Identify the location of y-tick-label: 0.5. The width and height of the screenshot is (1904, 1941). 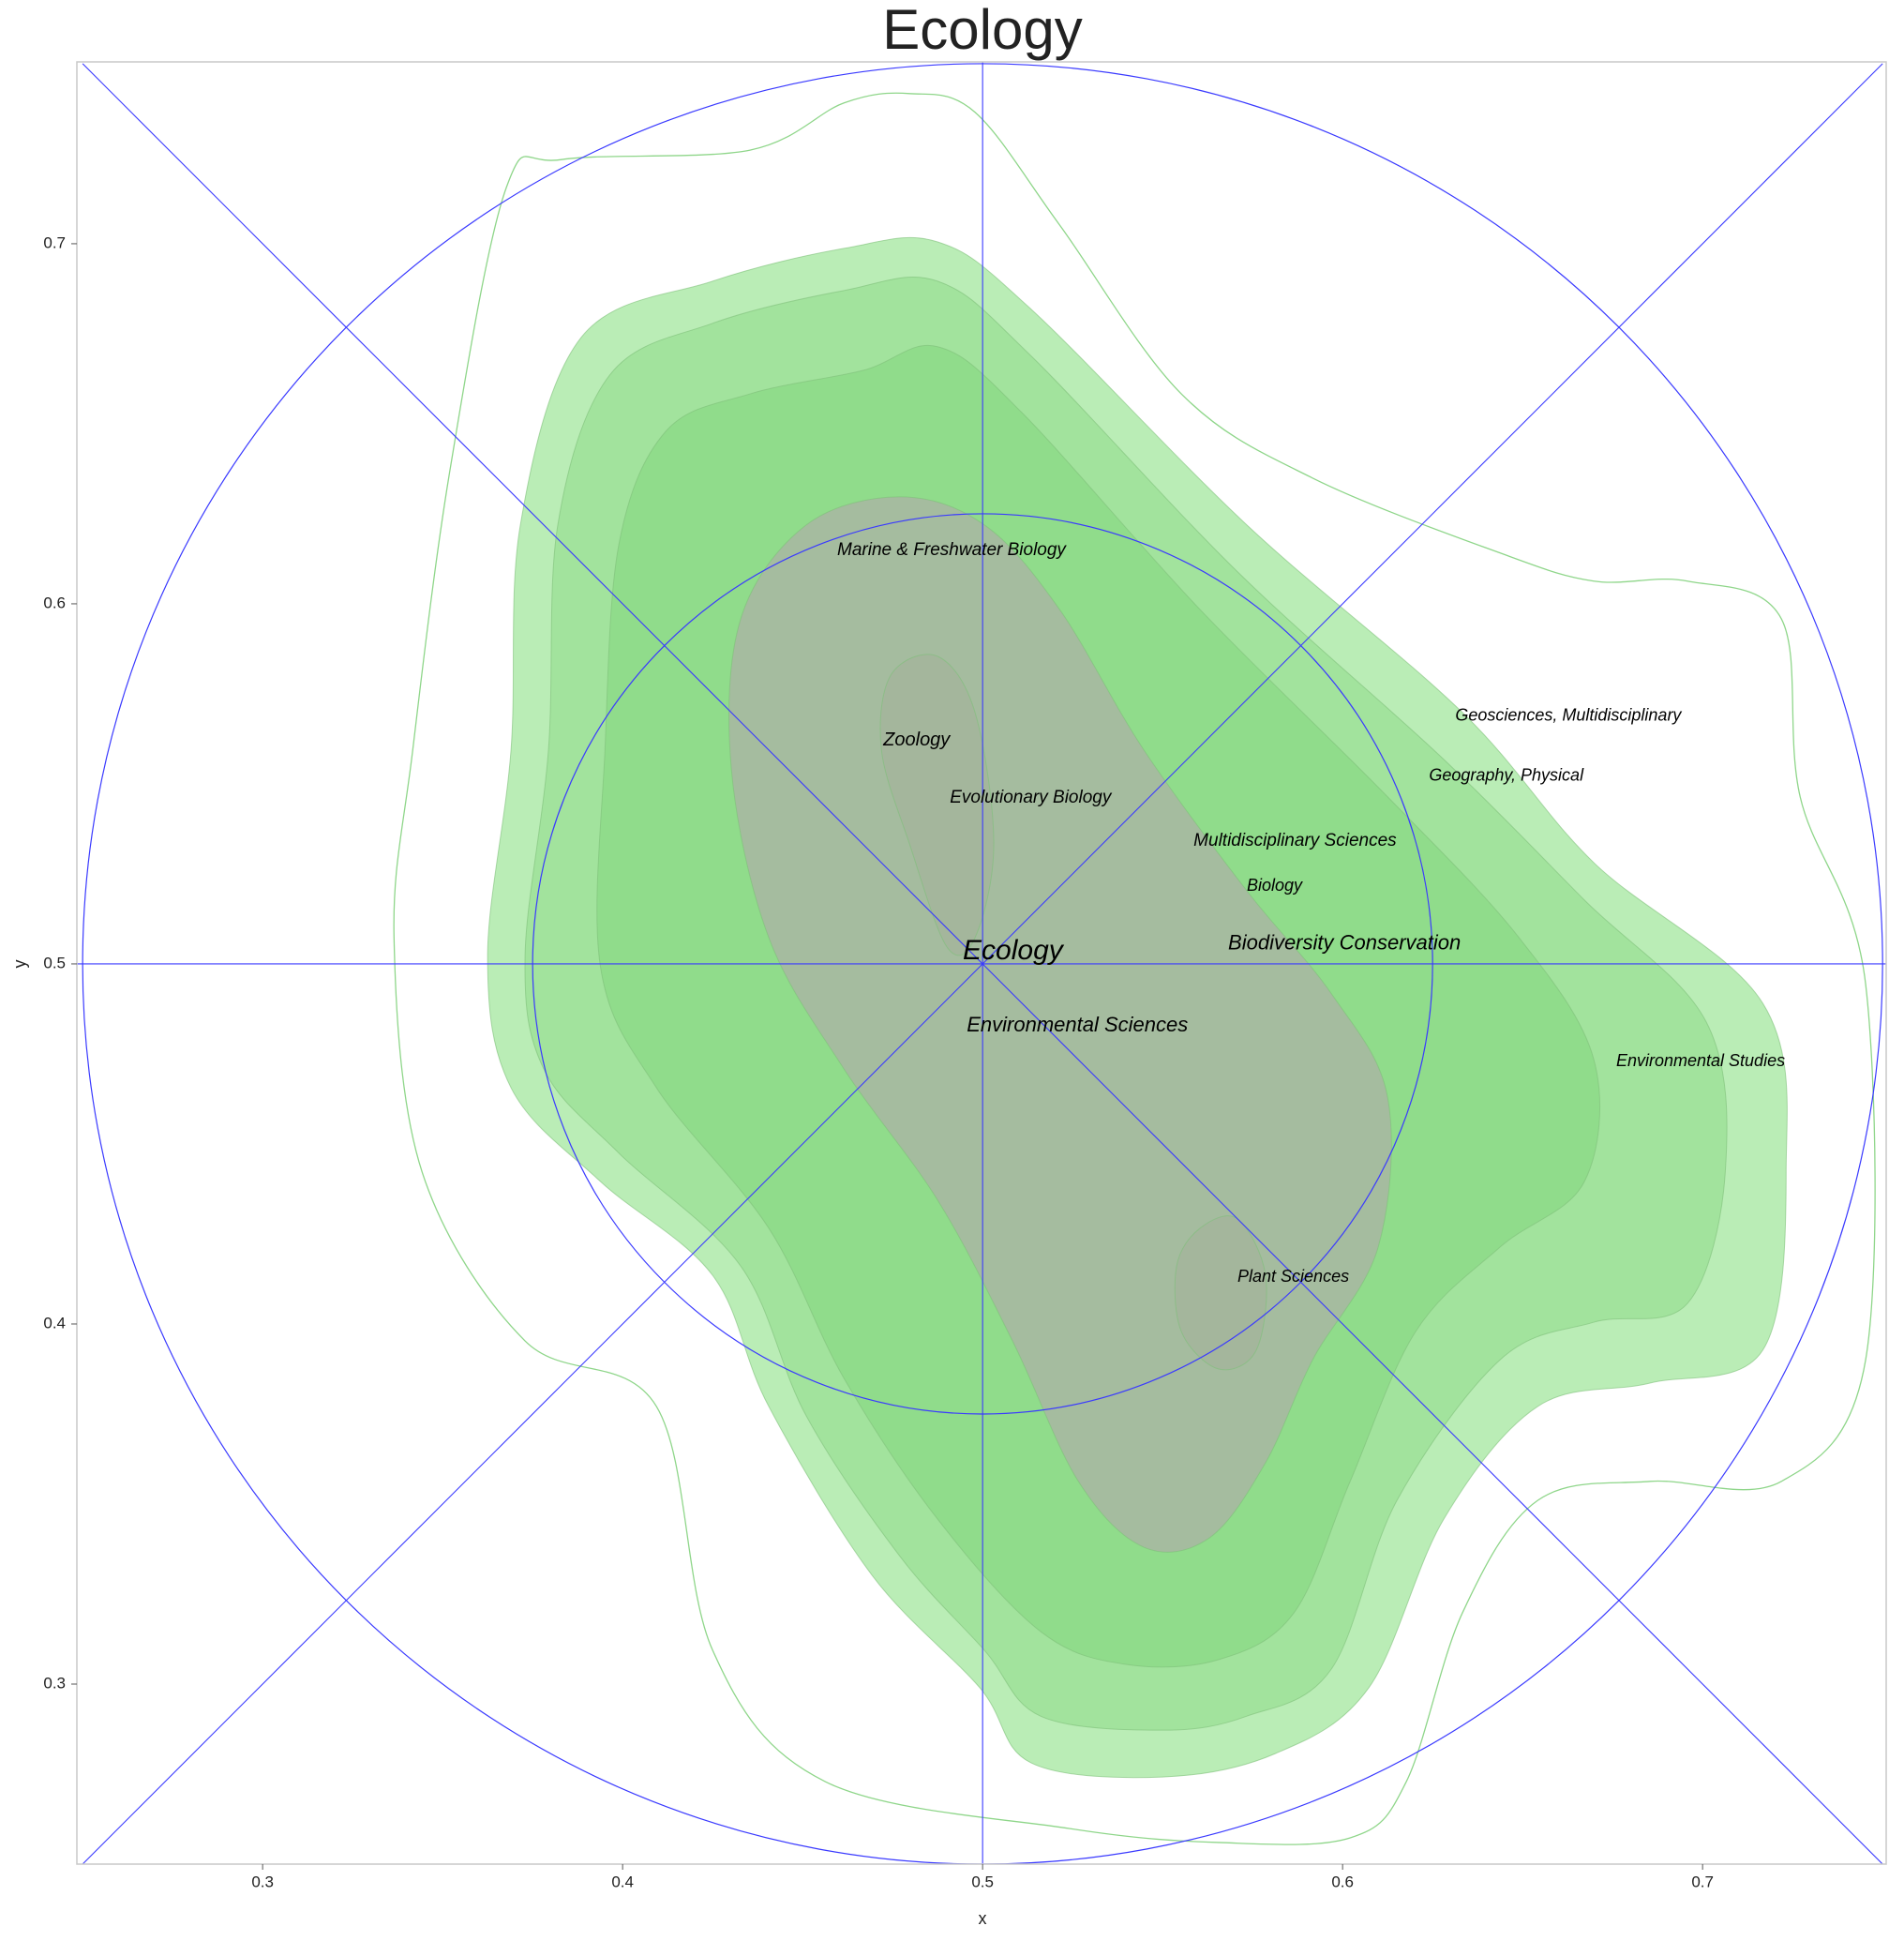
(54, 963).